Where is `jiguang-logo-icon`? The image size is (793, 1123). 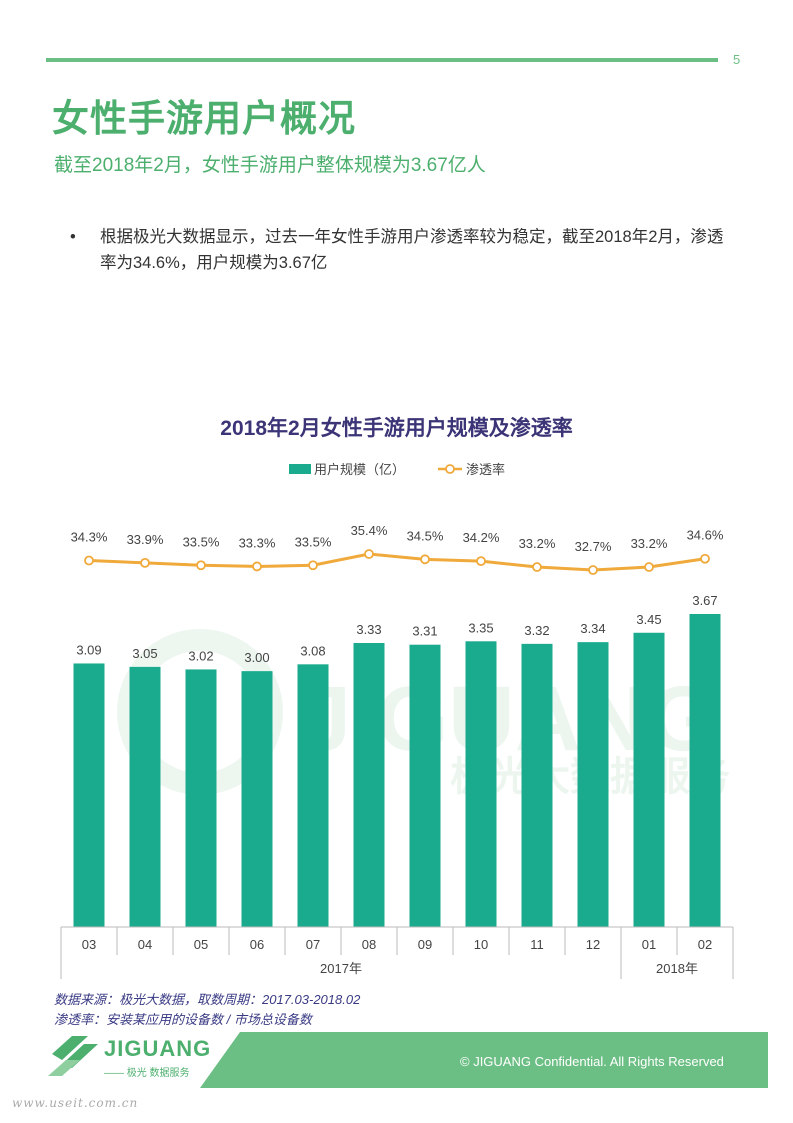
jiguang-logo-icon is located at coordinates (73, 1056).